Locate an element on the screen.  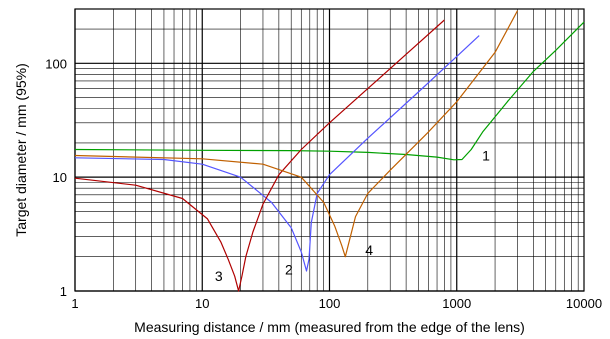
x-tick-label: 1 is located at coordinates (74, 303).